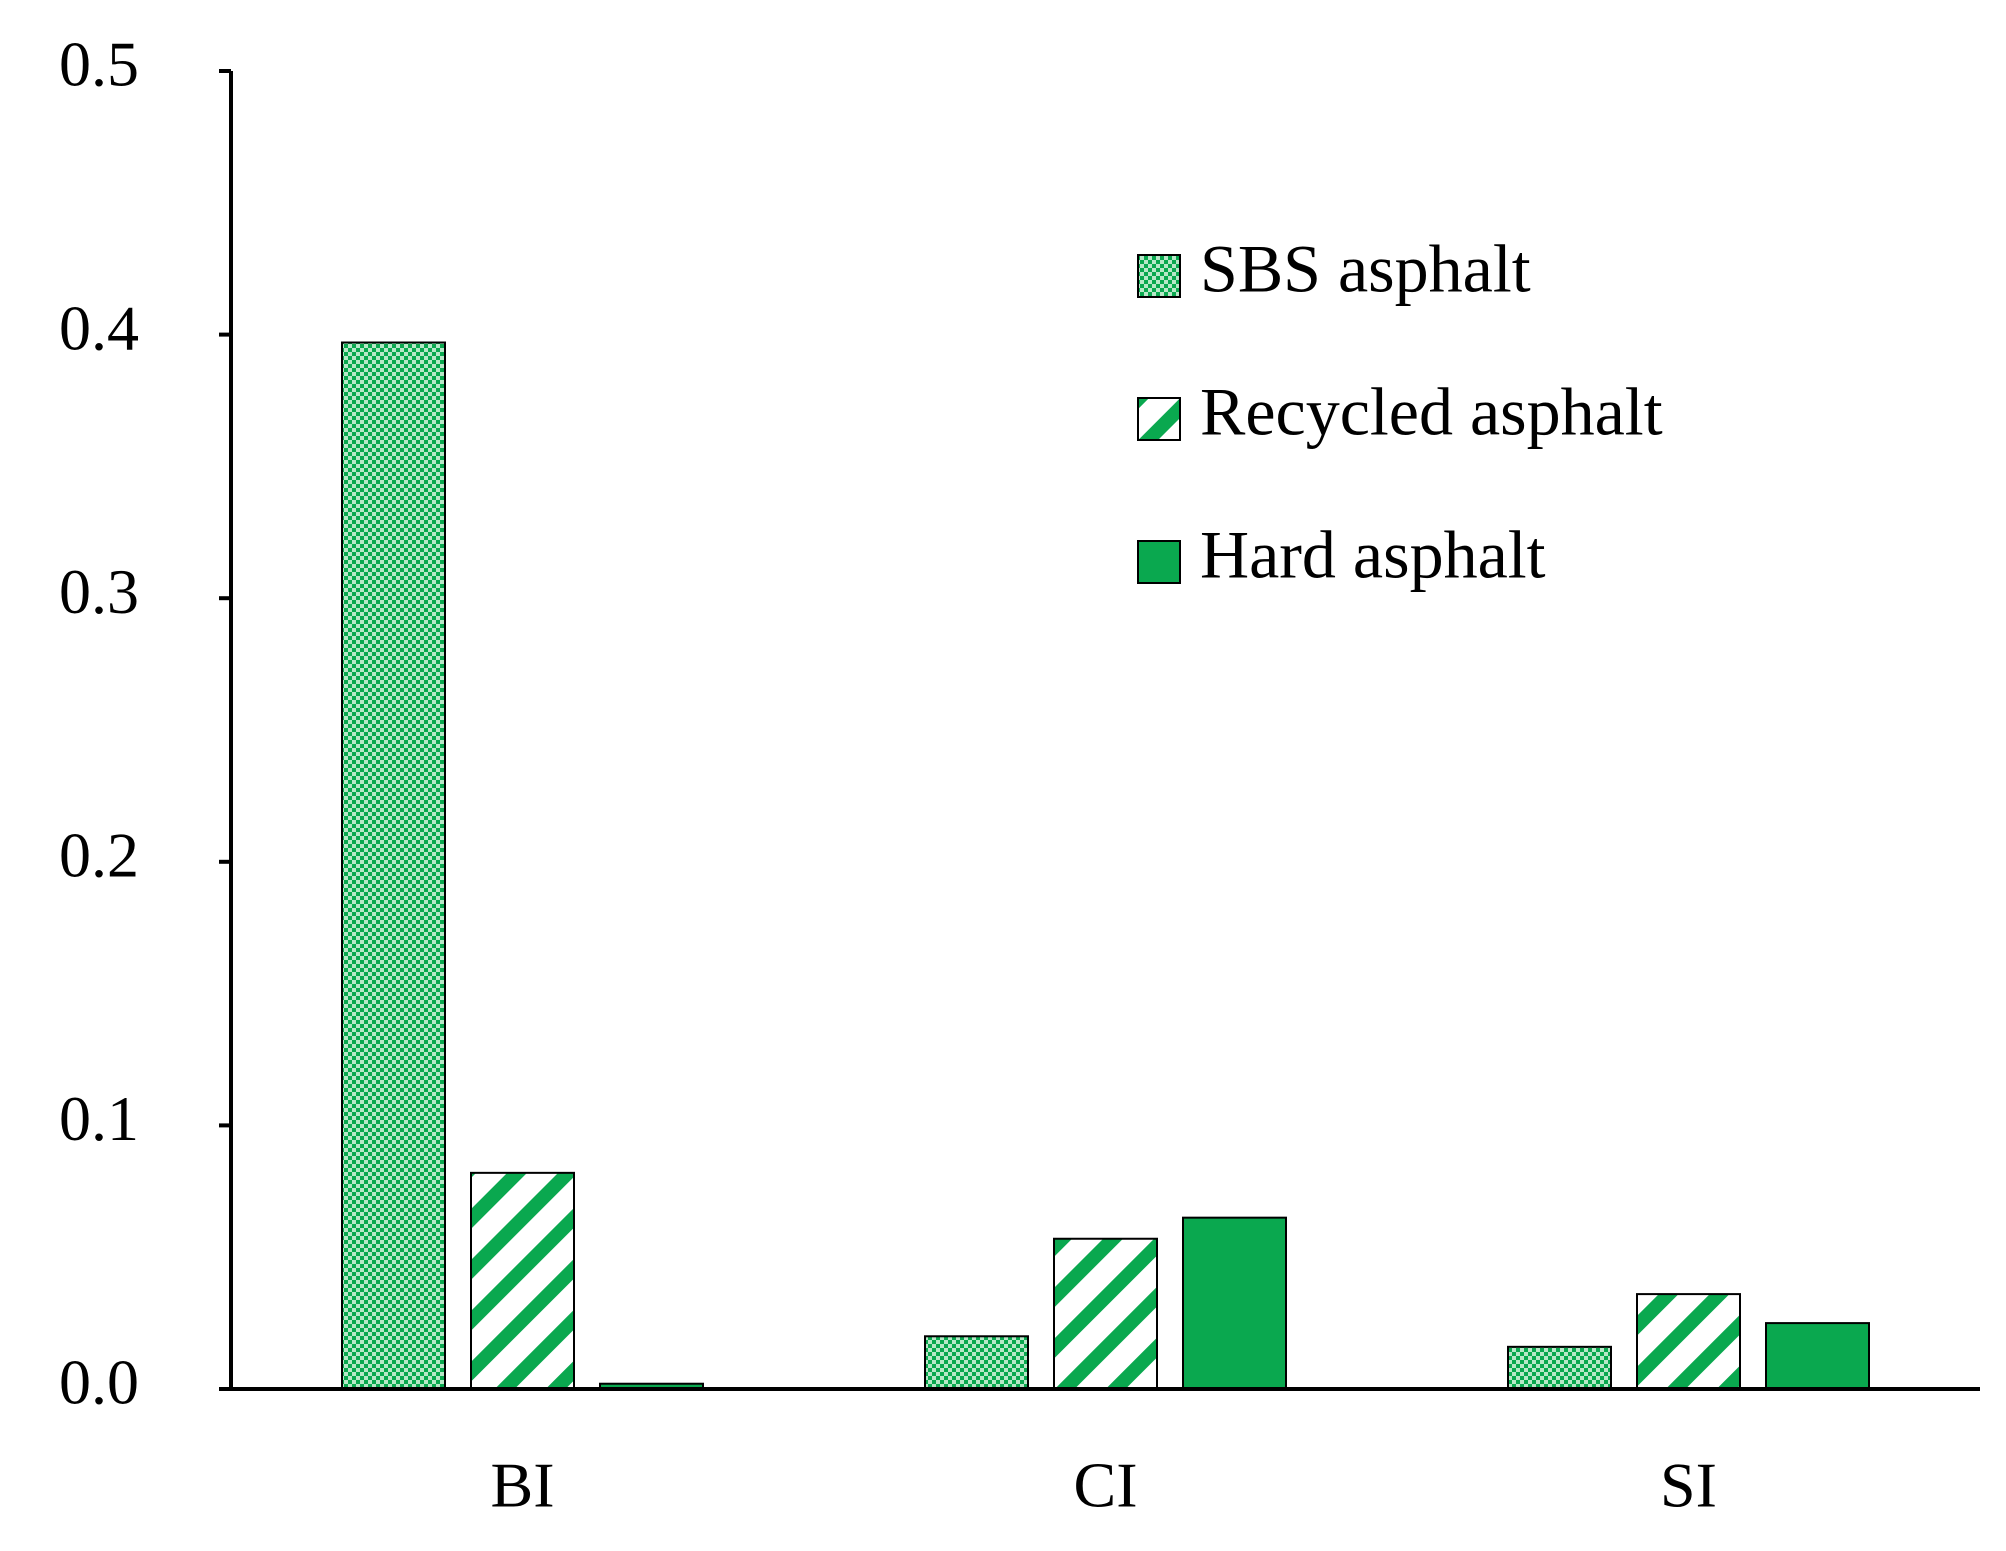 The image size is (2006, 1551). I want to click on y-tick-label: 0.3, so click(99, 591).